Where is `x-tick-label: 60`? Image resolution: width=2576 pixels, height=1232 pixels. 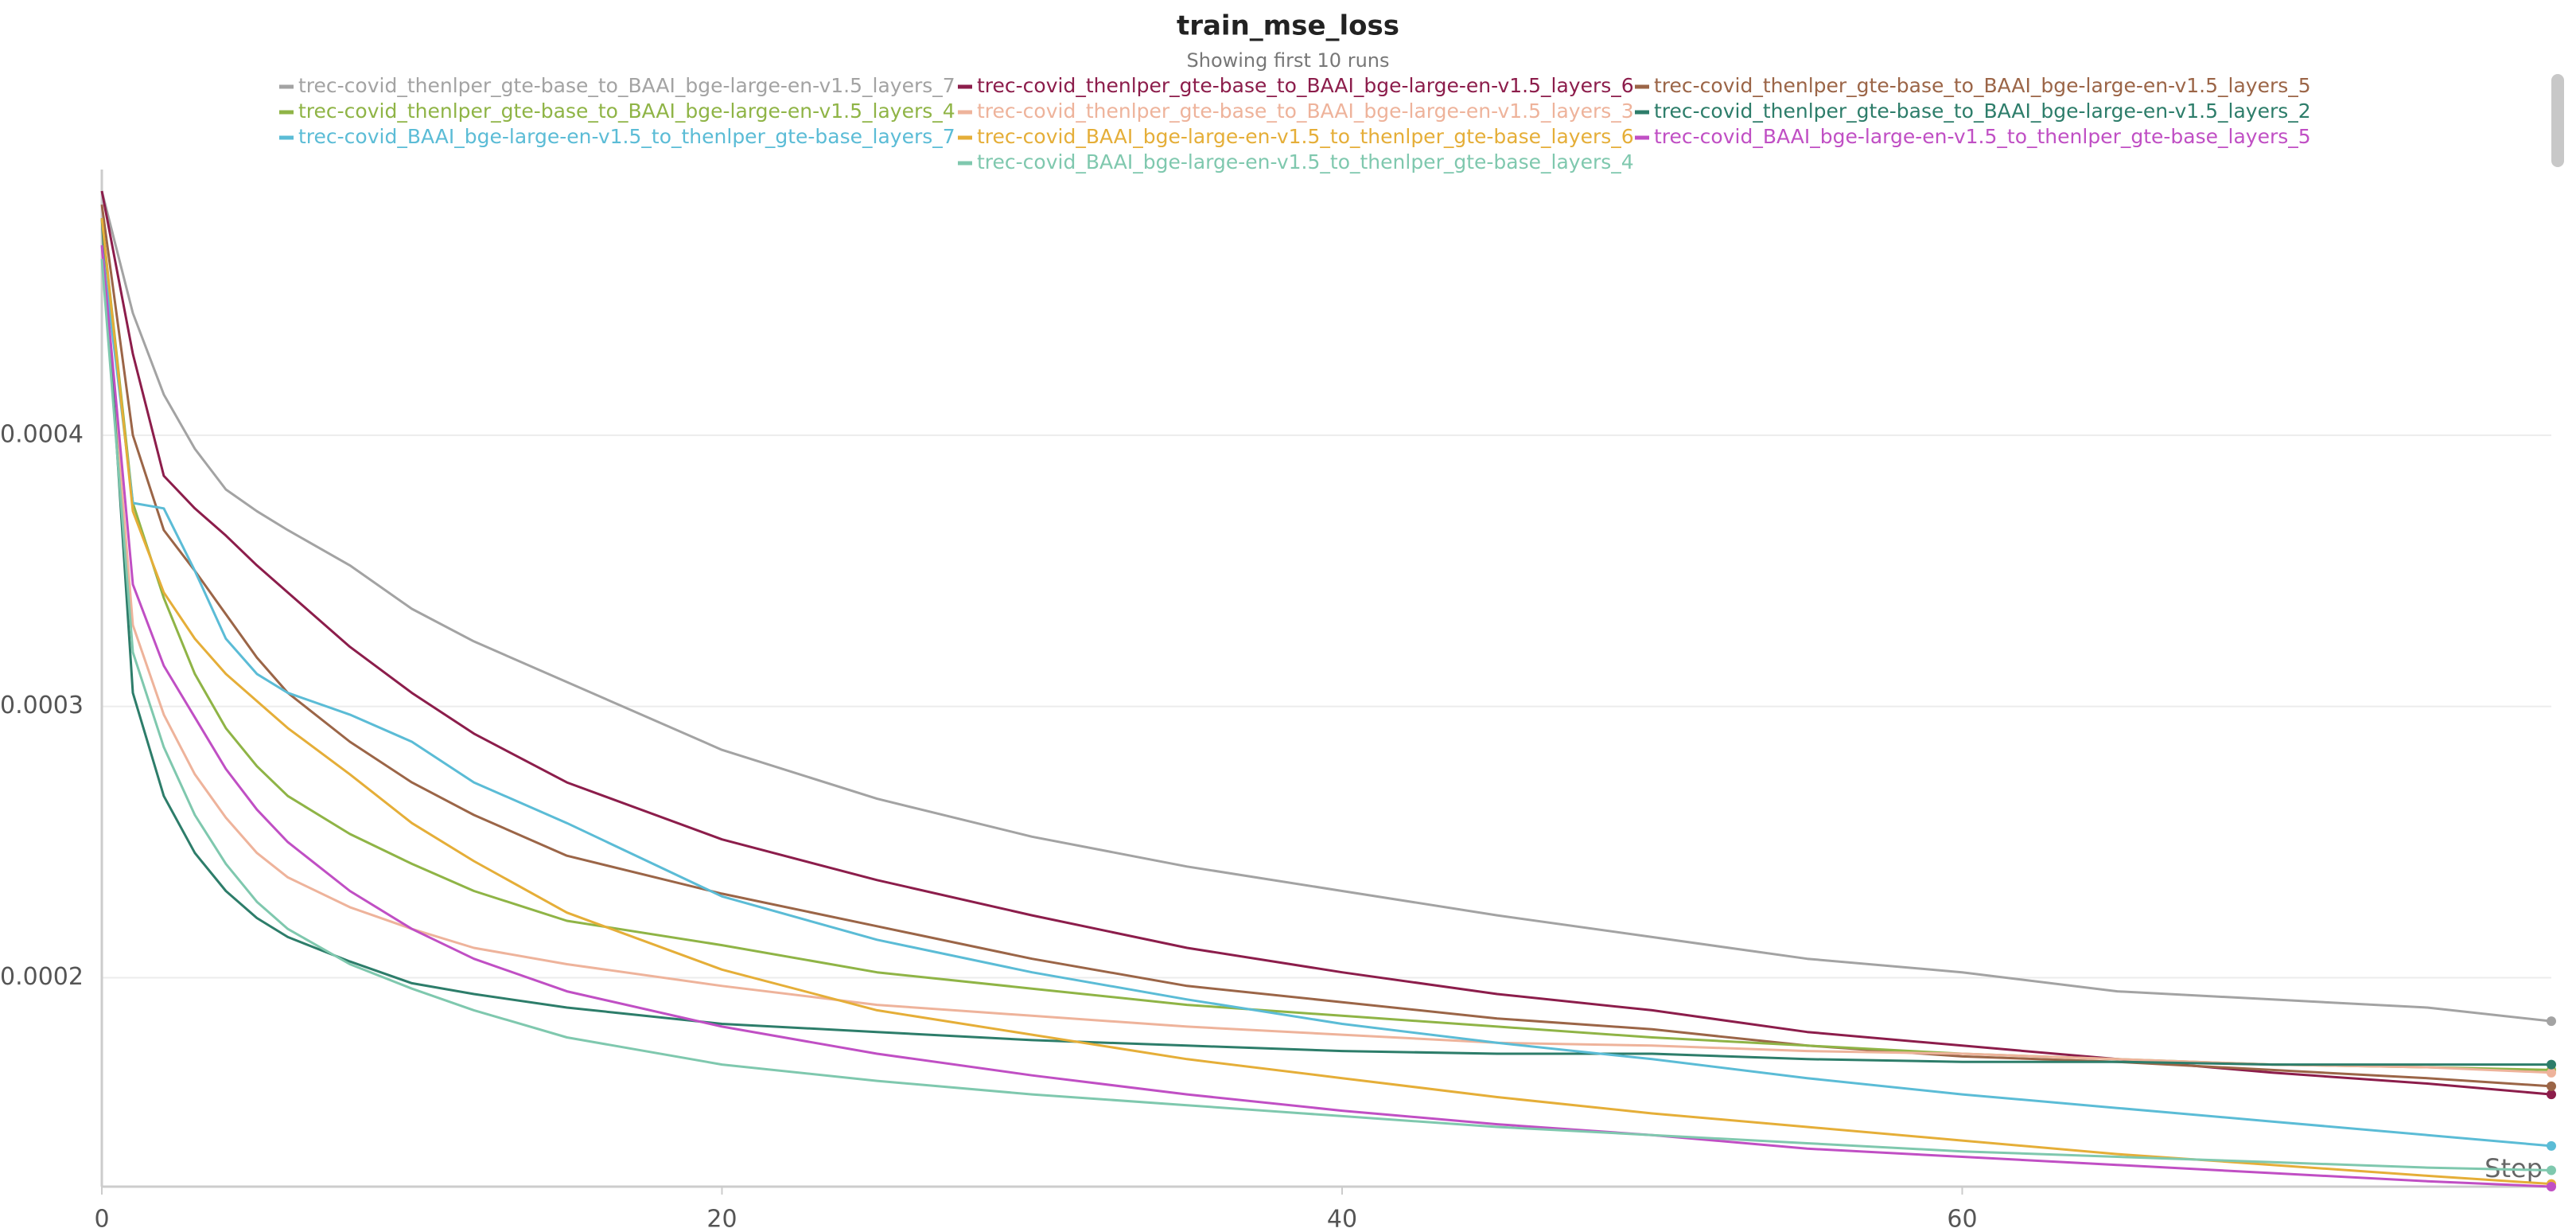
x-tick-label: 60 is located at coordinates (1962, 1219).